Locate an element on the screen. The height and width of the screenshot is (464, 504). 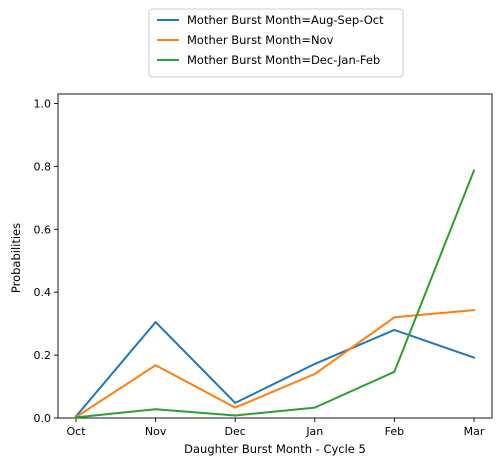
y-tick-label: 0.4 is located at coordinates (43, 292).